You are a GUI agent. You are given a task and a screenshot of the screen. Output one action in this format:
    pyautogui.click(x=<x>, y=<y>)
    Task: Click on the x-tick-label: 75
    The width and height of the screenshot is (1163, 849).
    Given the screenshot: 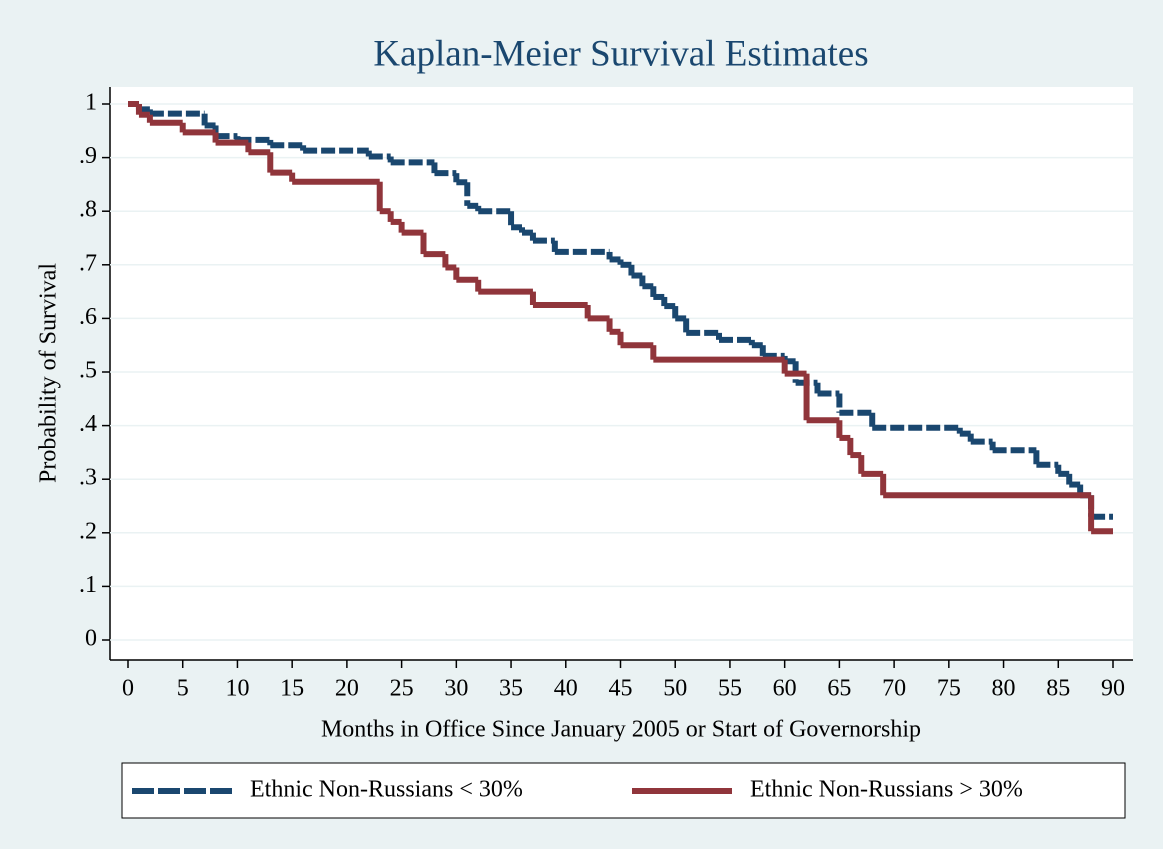 What is the action you would take?
    pyautogui.click(x=949, y=689)
    